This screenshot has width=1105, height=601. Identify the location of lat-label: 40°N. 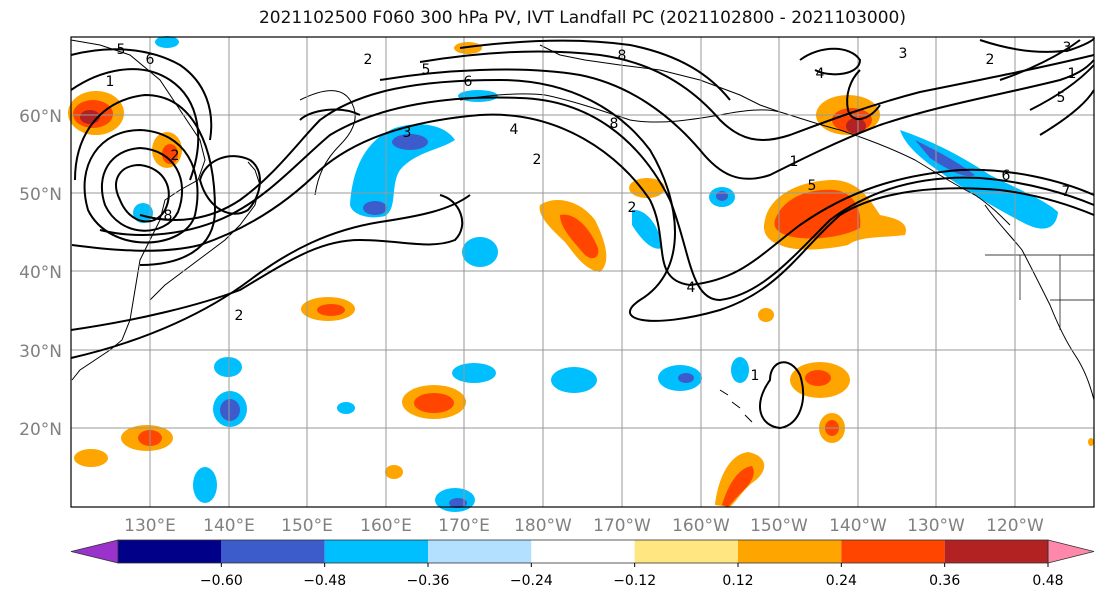
(40, 273).